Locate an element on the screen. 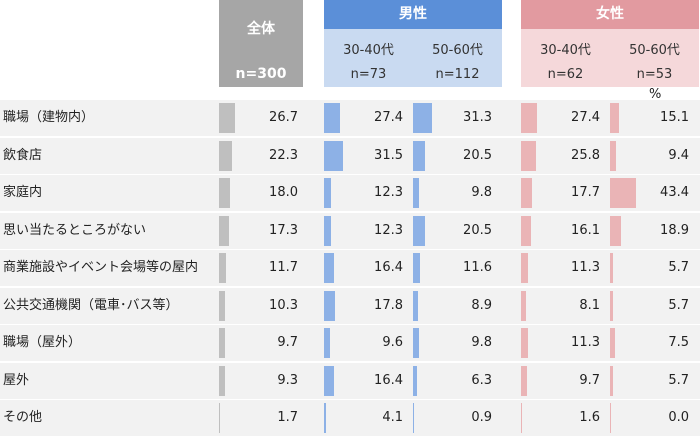  value-label: 9.3 is located at coordinates (287, 380).